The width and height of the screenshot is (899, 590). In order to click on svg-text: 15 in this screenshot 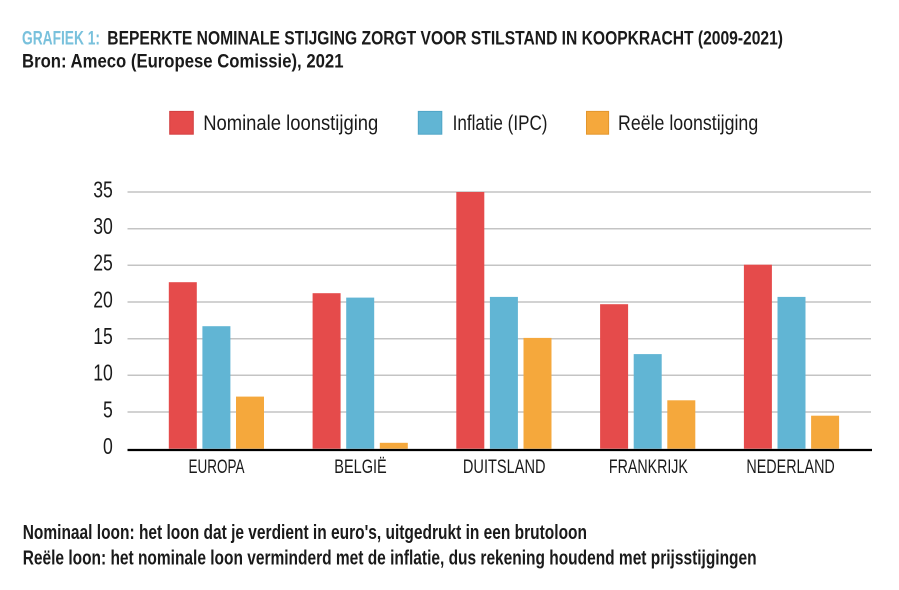, I will do `click(103, 336)`.